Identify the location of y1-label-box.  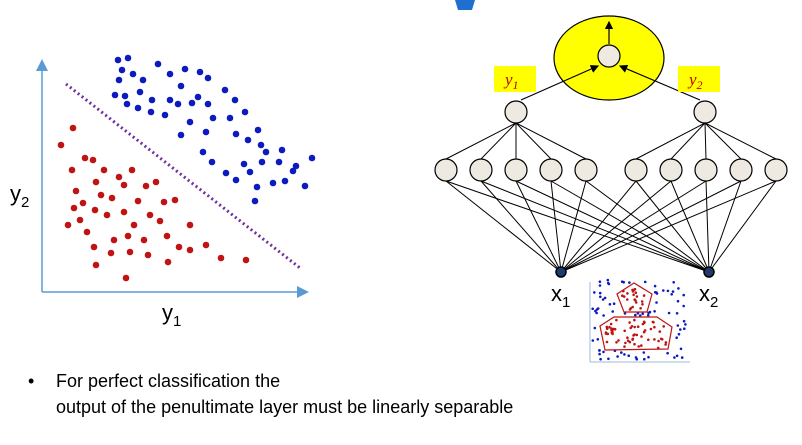
(515, 79).